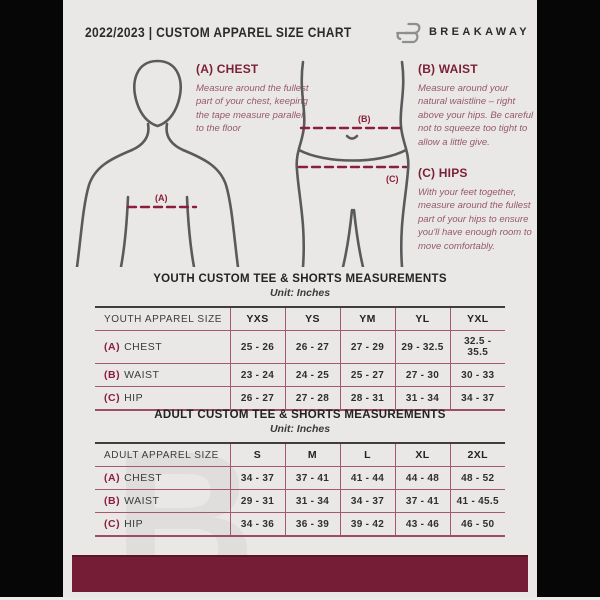  I want to click on shoulder-arm-right, so click(210, 207).